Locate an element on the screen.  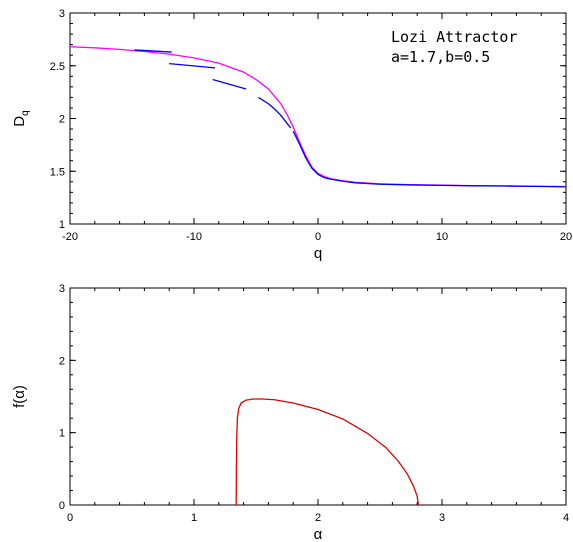
f-alpha-series-group is located at coordinates (327, 452).